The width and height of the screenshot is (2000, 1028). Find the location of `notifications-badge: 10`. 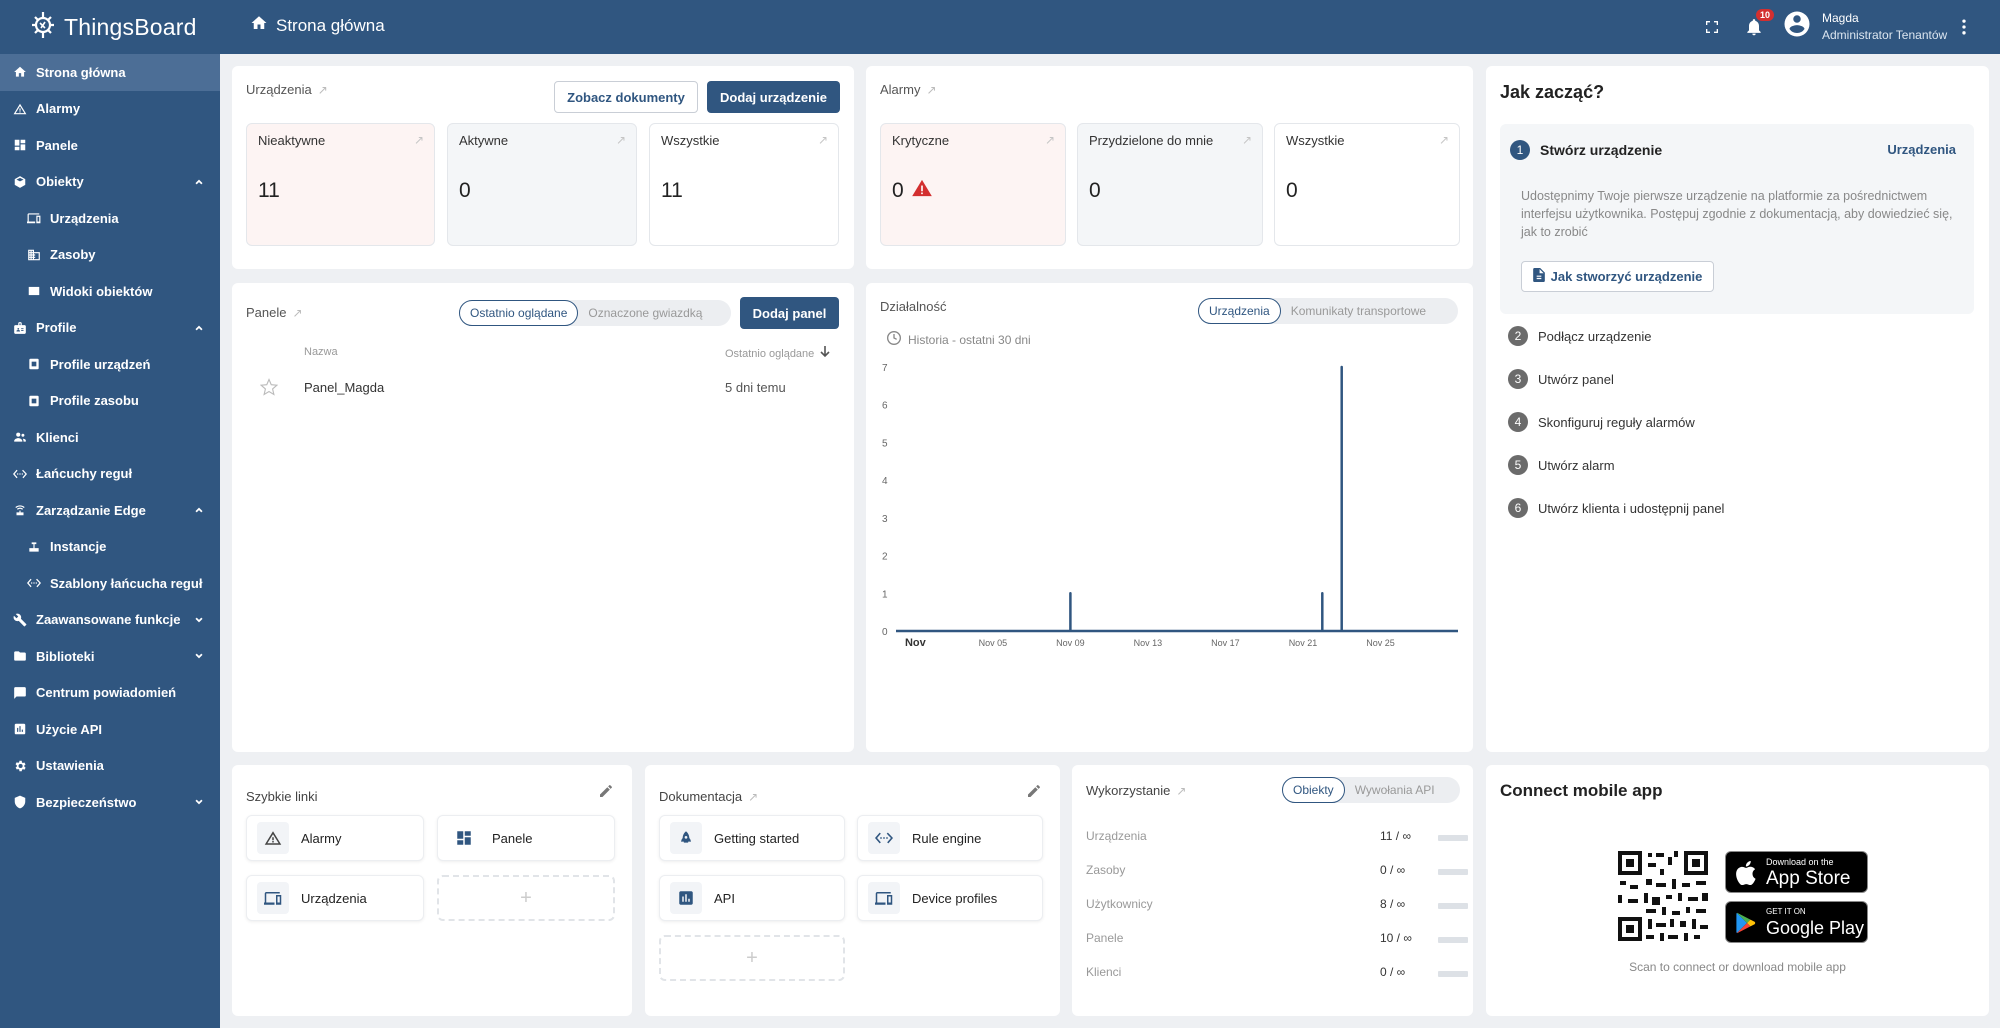

notifications-badge: 10 is located at coordinates (1764, 15).